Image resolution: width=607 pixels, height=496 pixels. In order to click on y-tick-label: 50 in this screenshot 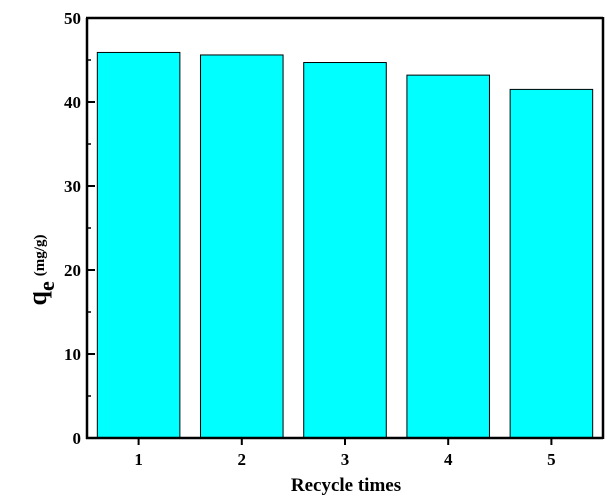, I will do `click(72, 18)`.